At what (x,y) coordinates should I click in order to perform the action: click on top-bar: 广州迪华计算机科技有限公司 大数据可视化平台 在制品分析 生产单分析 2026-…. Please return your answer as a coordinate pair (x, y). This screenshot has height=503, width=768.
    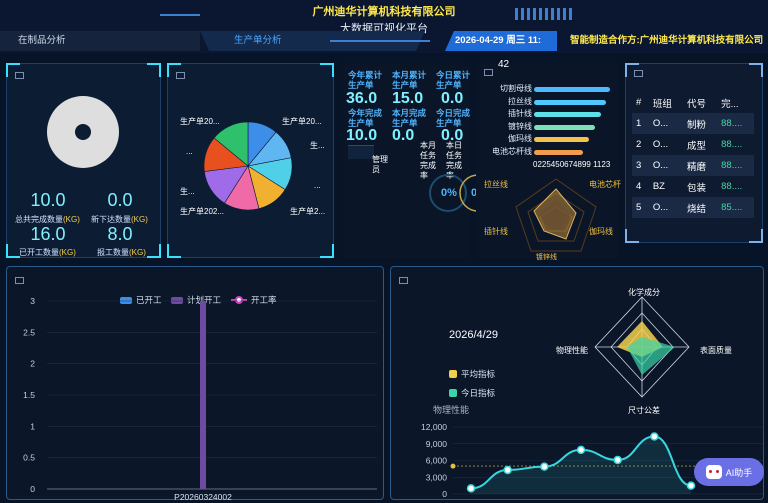
    Looking at the image, I should click on (384, 26).